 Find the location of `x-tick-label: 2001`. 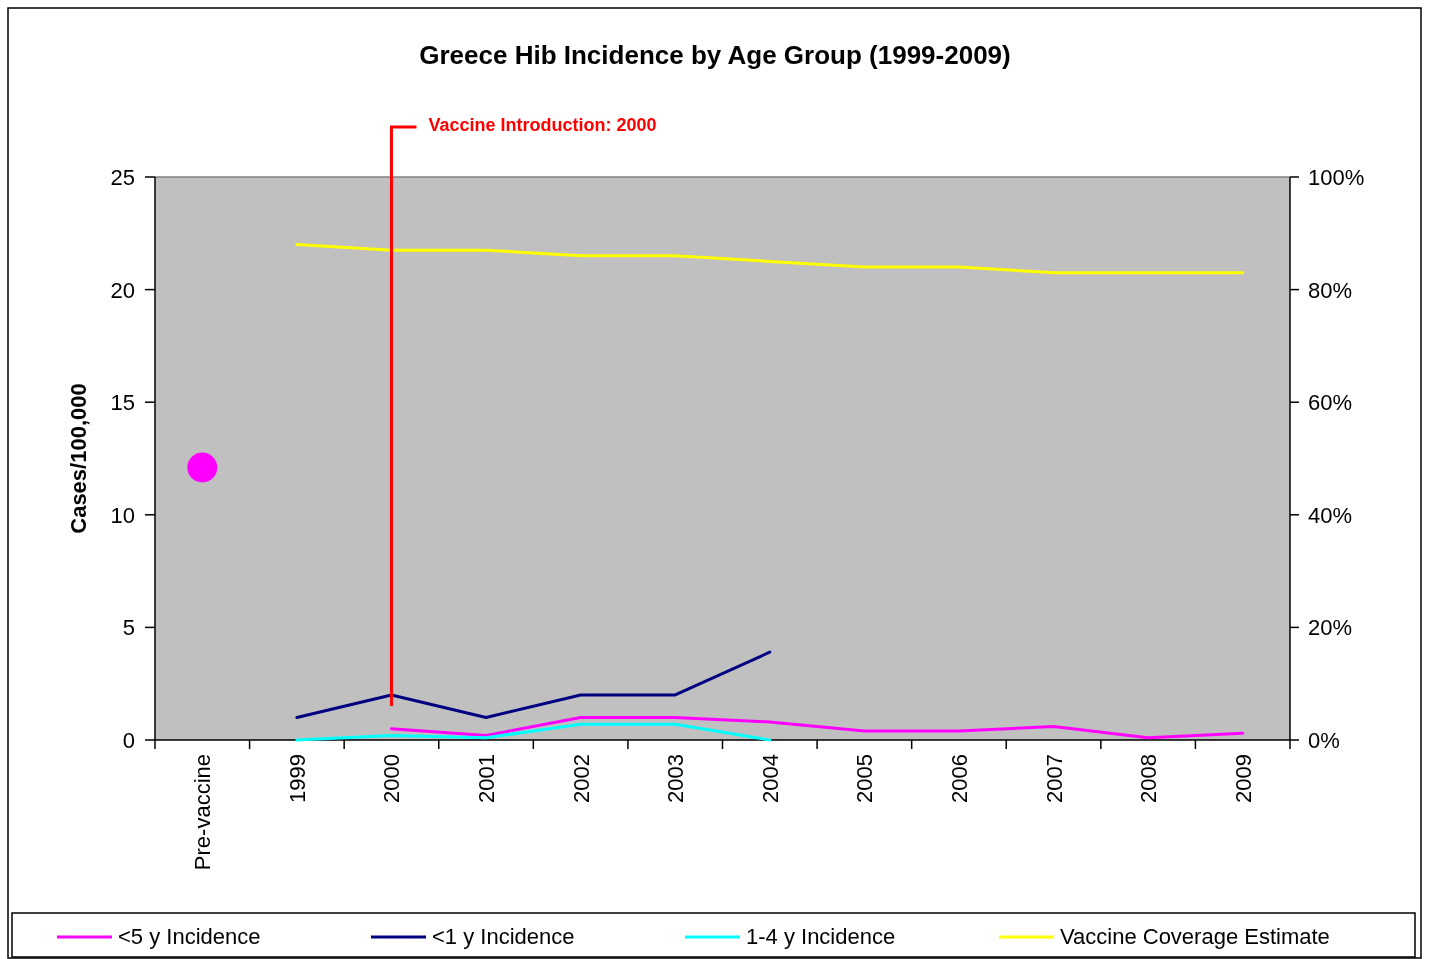

x-tick-label: 2001 is located at coordinates (487, 778).